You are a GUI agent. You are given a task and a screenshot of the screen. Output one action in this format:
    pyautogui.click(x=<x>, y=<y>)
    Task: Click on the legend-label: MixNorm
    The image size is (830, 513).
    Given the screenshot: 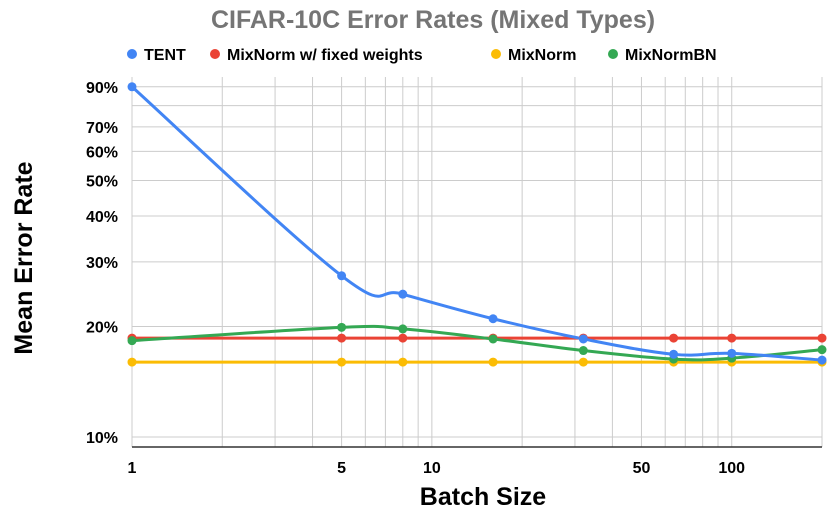 What is the action you would take?
    pyautogui.click(x=542, y=55)
    